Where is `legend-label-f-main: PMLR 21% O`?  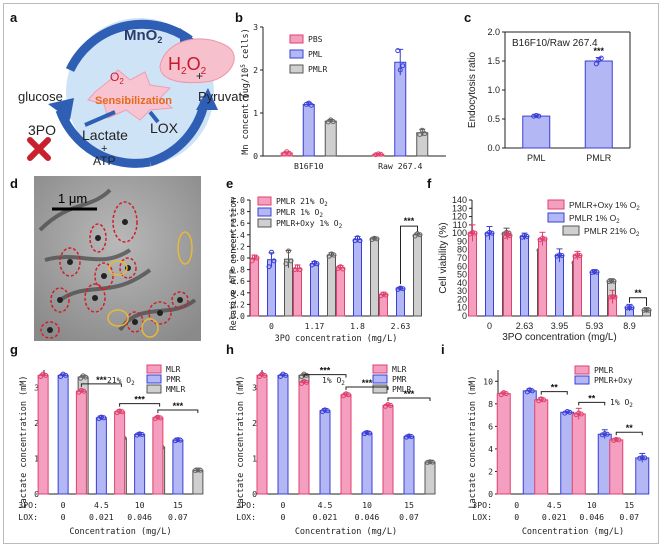
legend-label-f-main: PMLR 21% O is located at coordinates (610, 231).